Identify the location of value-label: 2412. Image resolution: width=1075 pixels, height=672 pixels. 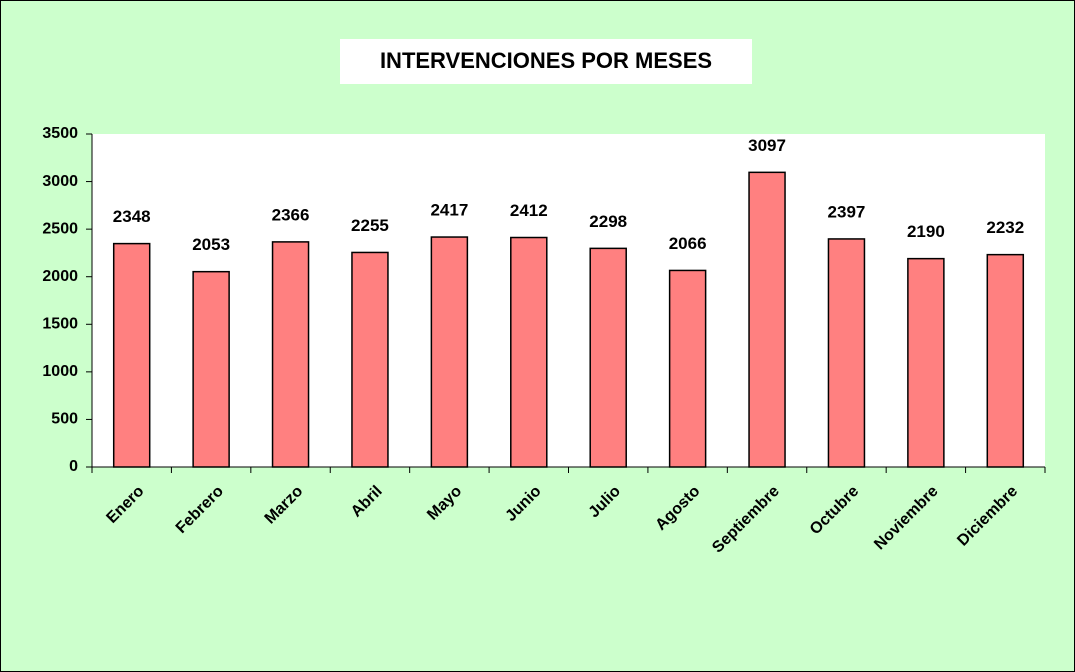
(529, 210).